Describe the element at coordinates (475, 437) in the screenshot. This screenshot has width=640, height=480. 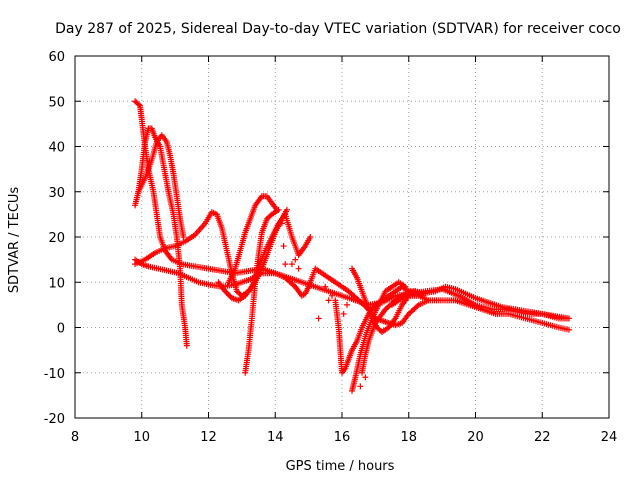
I see `x-tick-label: 20` at that location.